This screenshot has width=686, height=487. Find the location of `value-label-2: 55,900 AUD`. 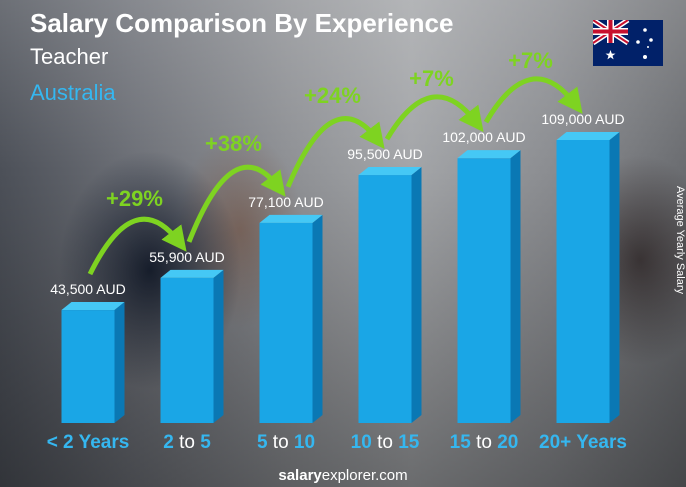

value-label-2: 55,900 AUD is located at coordinates (187, 257).